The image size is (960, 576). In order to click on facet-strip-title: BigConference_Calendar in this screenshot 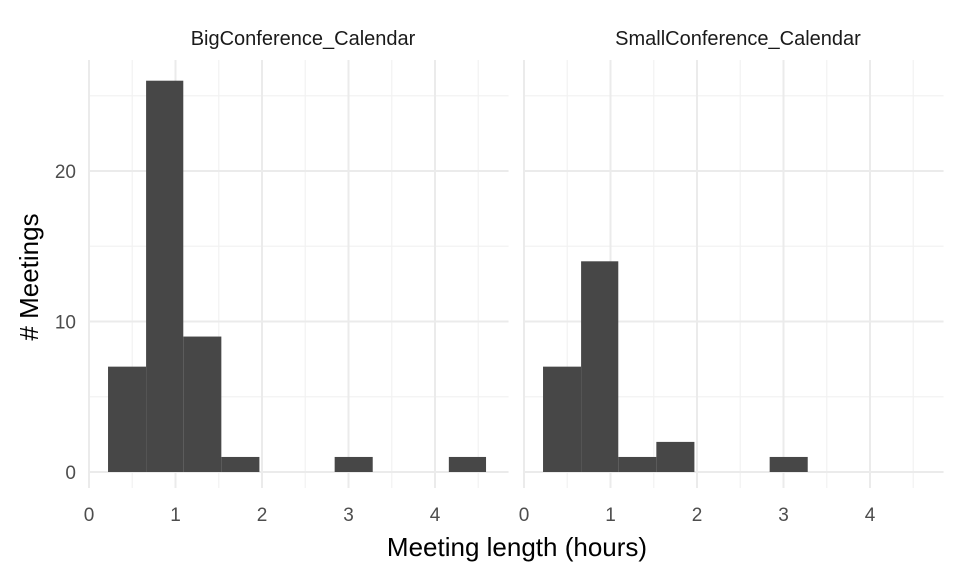, I will do `click(303, 39)`.